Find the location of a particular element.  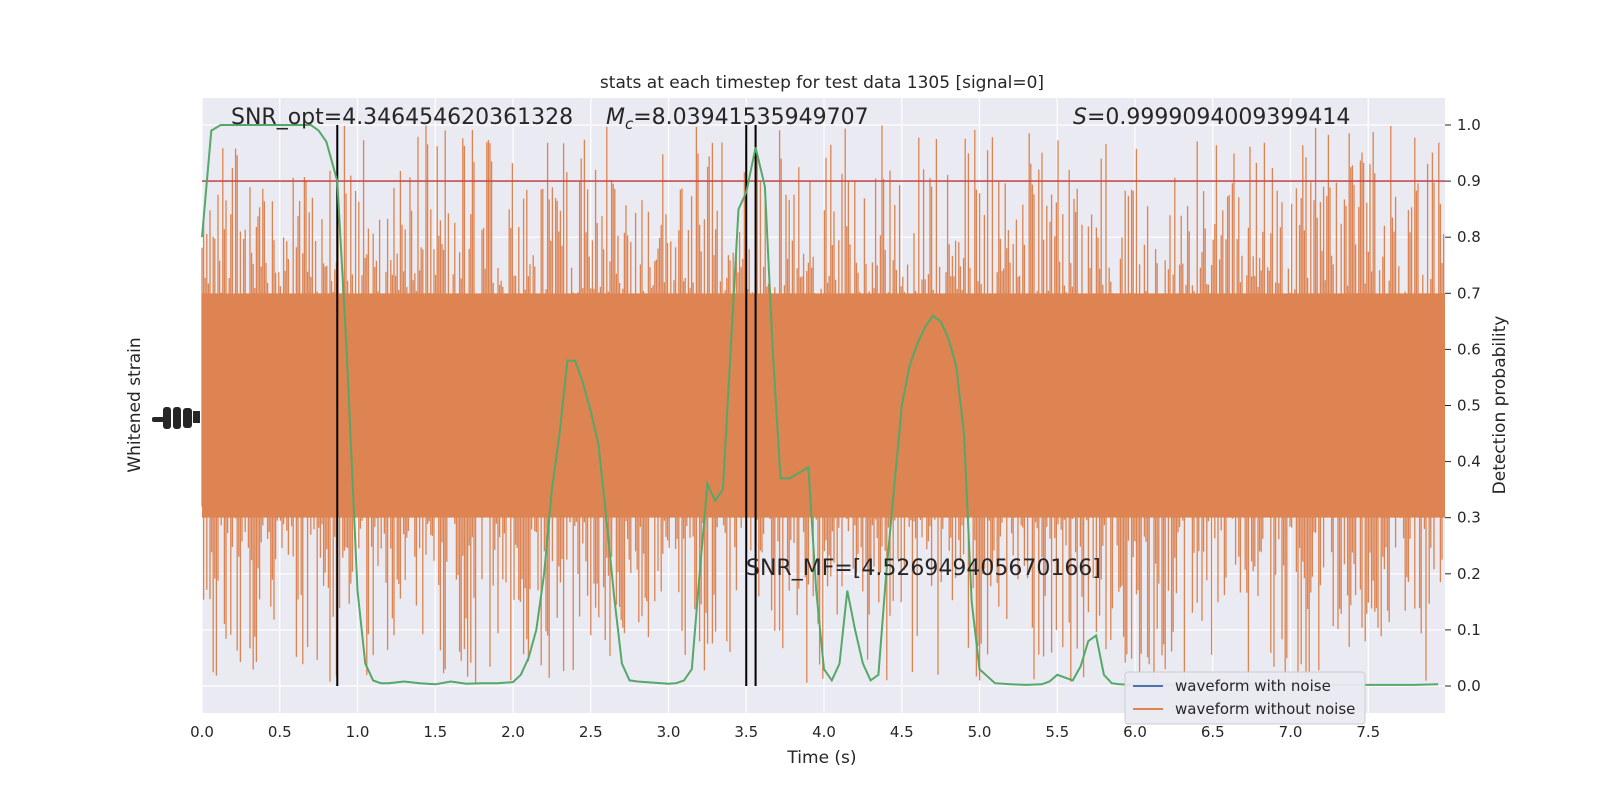

x-tick-label: 5.0 is located at coordinates (980, 732).